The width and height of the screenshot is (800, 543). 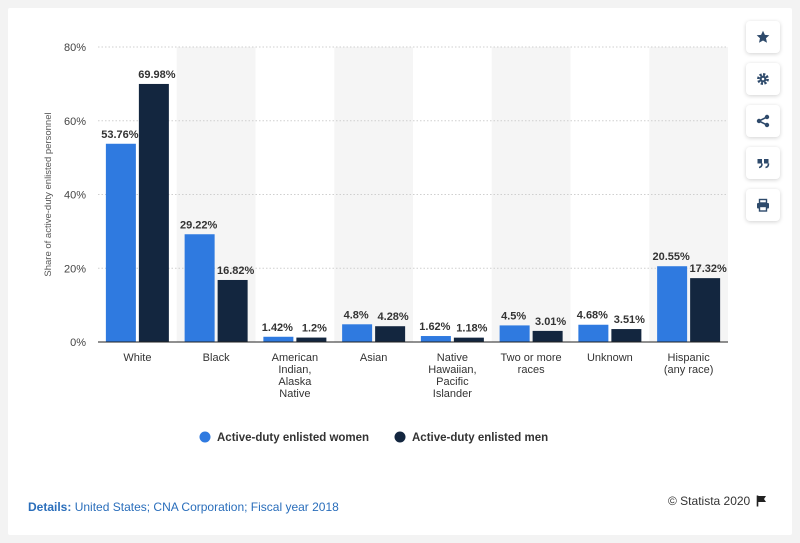 I want to click on data-label-women: 53.76%, so click(x=120, y=135).